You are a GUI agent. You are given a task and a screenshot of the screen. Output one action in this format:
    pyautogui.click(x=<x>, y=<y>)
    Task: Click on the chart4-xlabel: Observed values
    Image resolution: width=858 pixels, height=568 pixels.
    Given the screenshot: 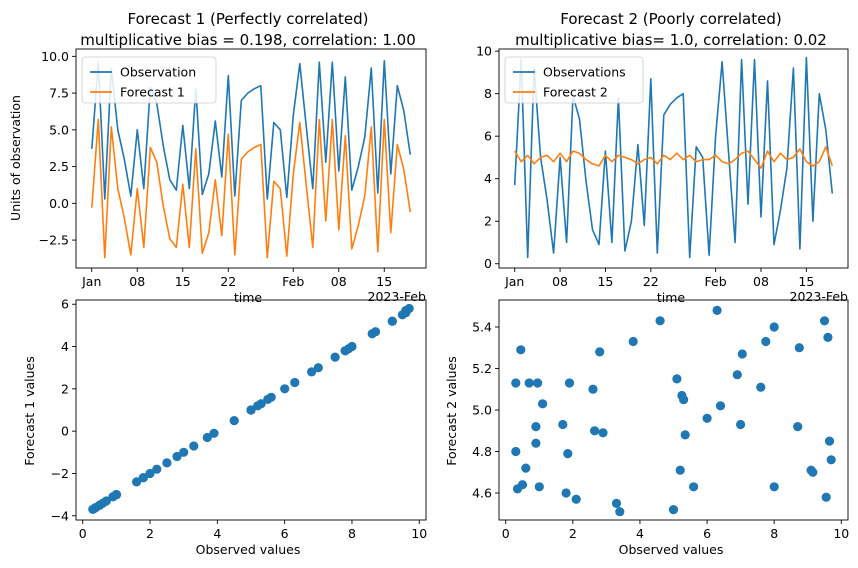 What is the action you would take?
    pyautogui.click(x=671, y=549)
    